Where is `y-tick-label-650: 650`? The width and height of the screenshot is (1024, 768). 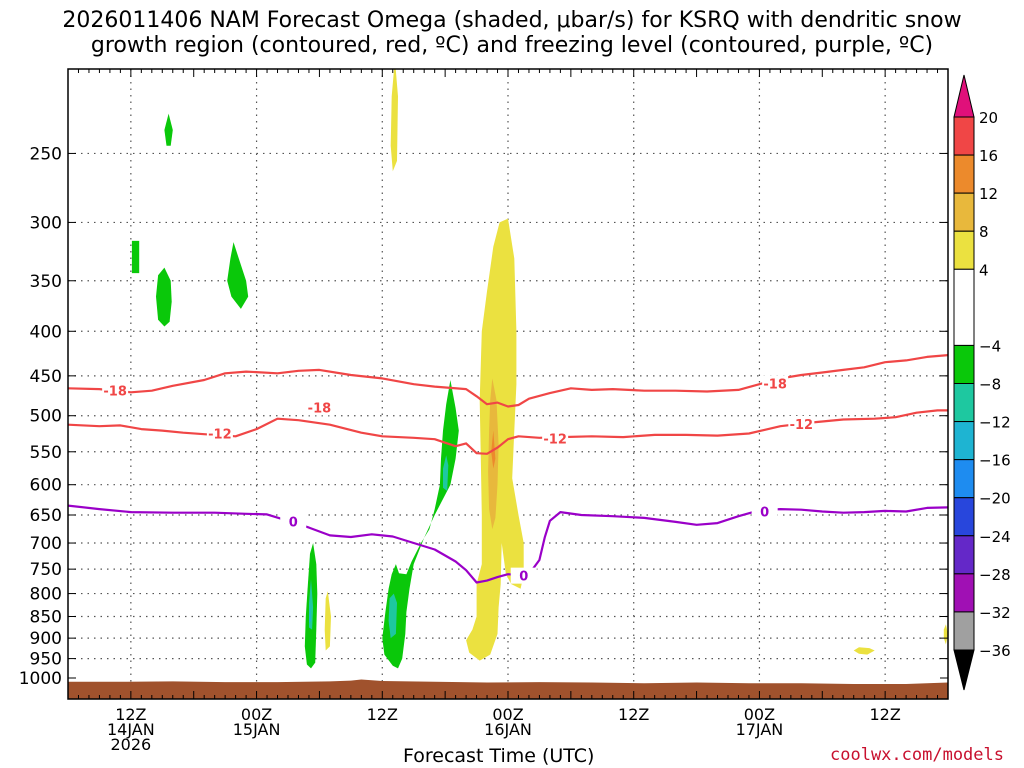
y-tick-label-650: 650 is located at coordinates (46, 516).